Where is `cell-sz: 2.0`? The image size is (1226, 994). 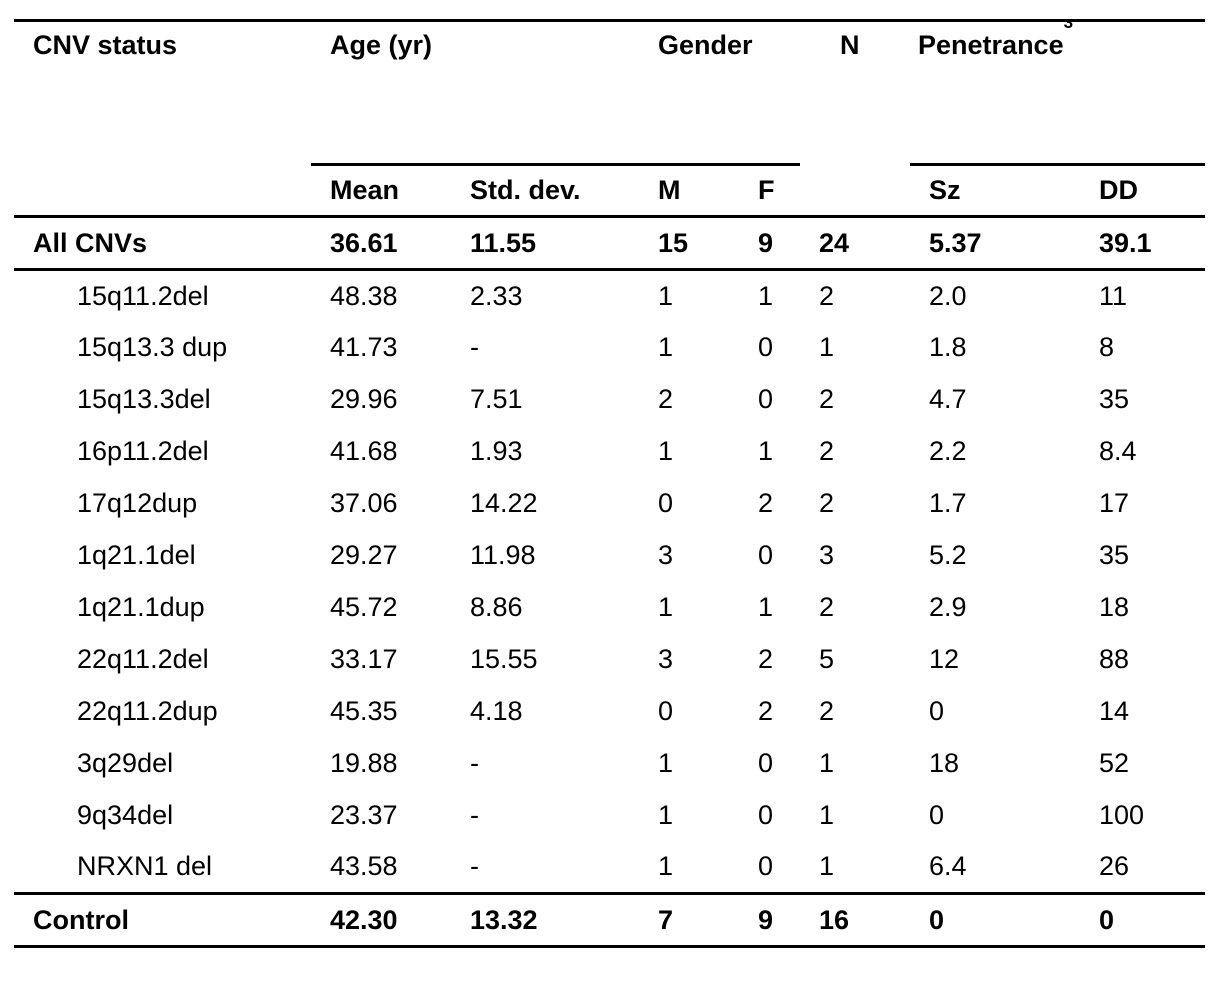
cell-sz: 2.0 is located at coordinates (948, 295).